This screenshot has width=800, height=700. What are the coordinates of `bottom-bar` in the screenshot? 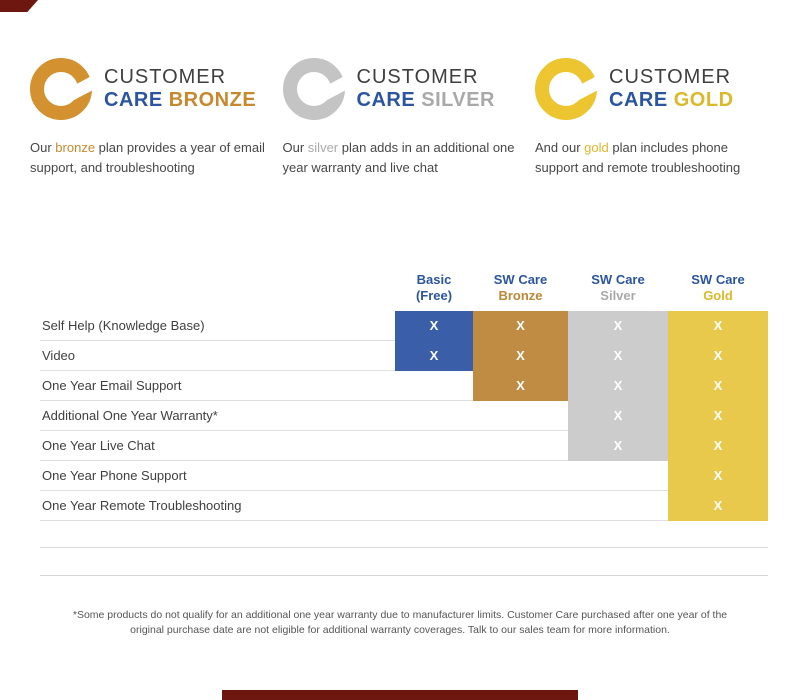 It's located at (400, 695).